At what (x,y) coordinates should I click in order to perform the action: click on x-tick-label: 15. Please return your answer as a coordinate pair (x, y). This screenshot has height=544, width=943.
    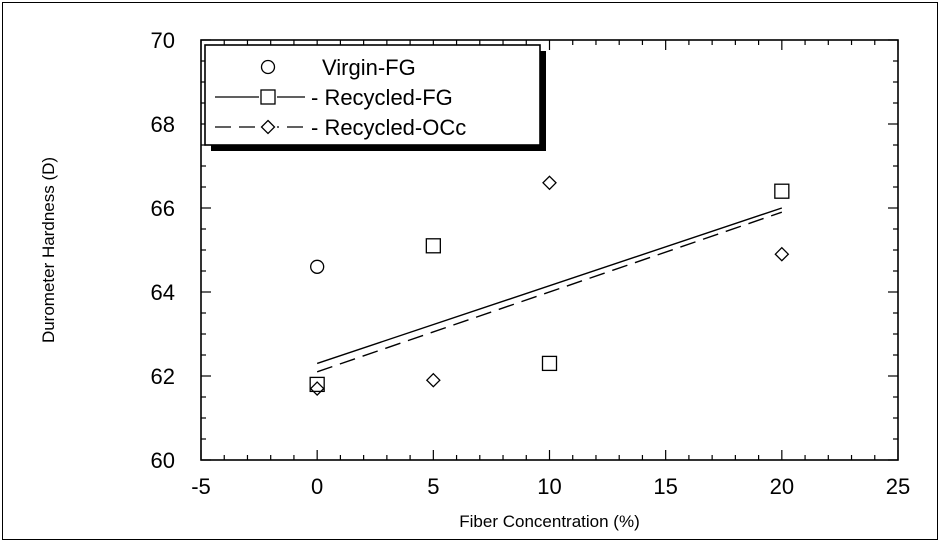
    Looking at the image, I should click on (665, 486).